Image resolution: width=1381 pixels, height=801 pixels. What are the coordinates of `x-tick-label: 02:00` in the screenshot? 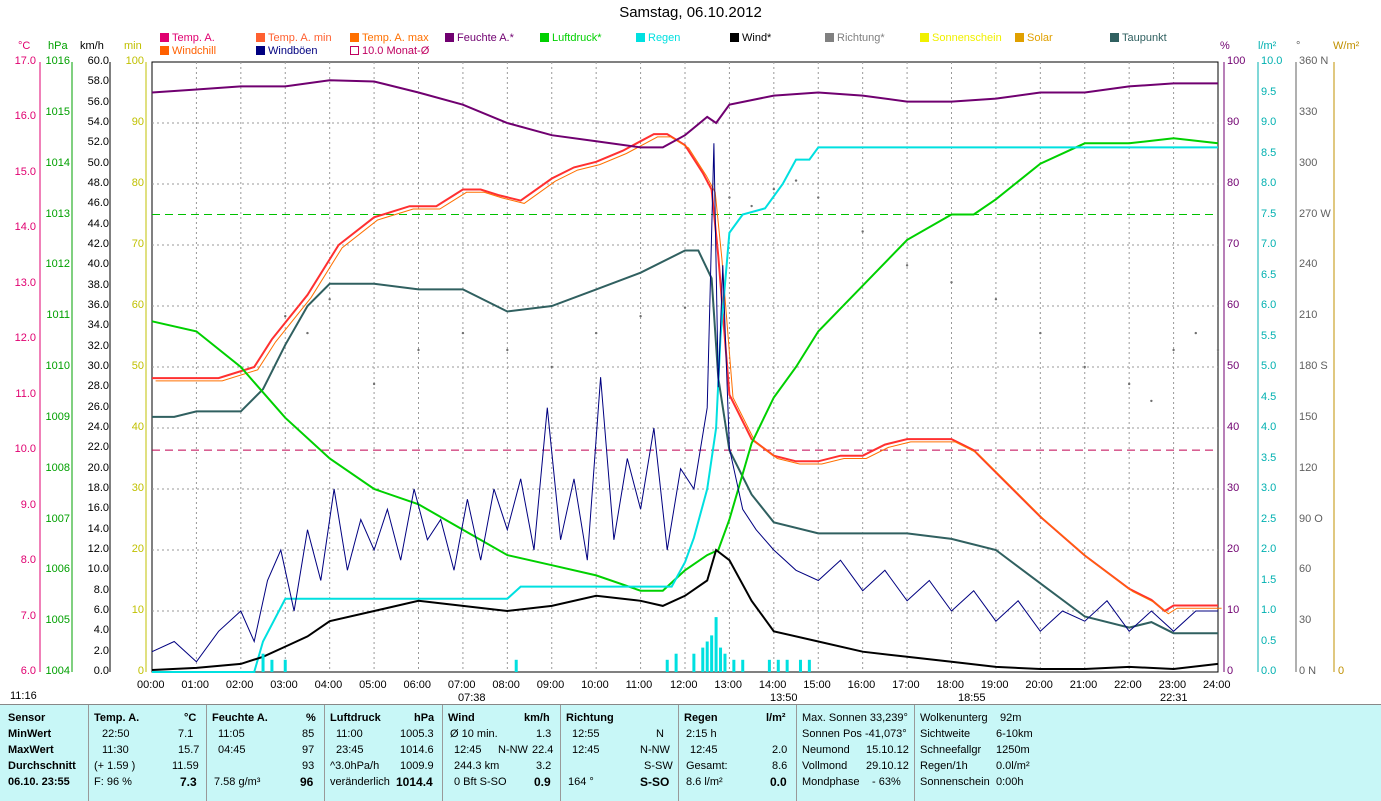 It's located at (239, 685).